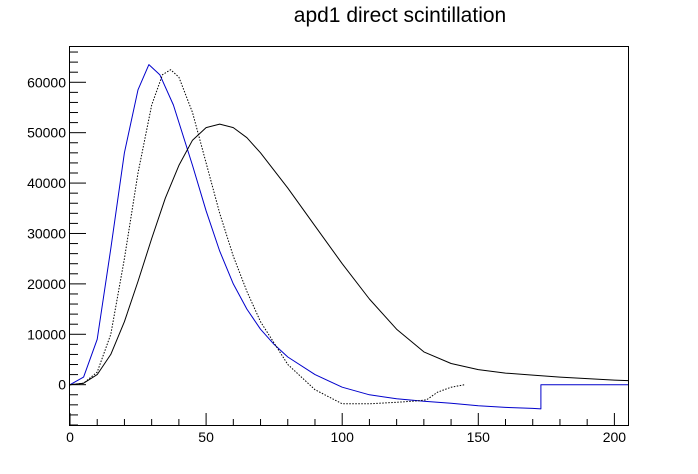  What do you see at coordinates (70, 437) in the screenshot?
I see `x-tick-label: 0` at bounding box center [70, 437].